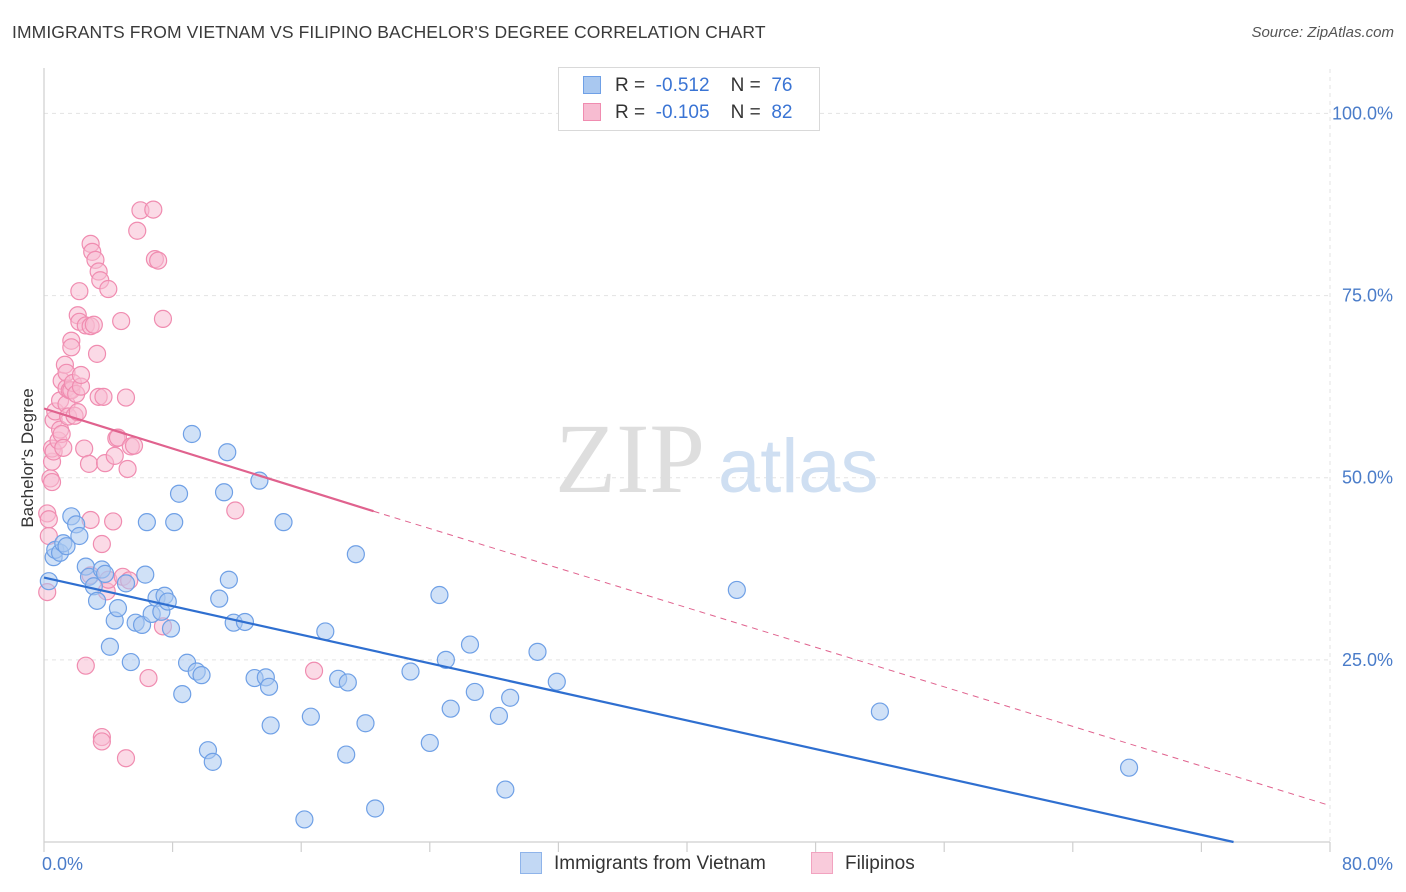 The width and height of the screenshot is (1406, 892). Describe the element at coordinates (717, 458) in the screenshot. I see `watermark: ZIP atlas` at that location.